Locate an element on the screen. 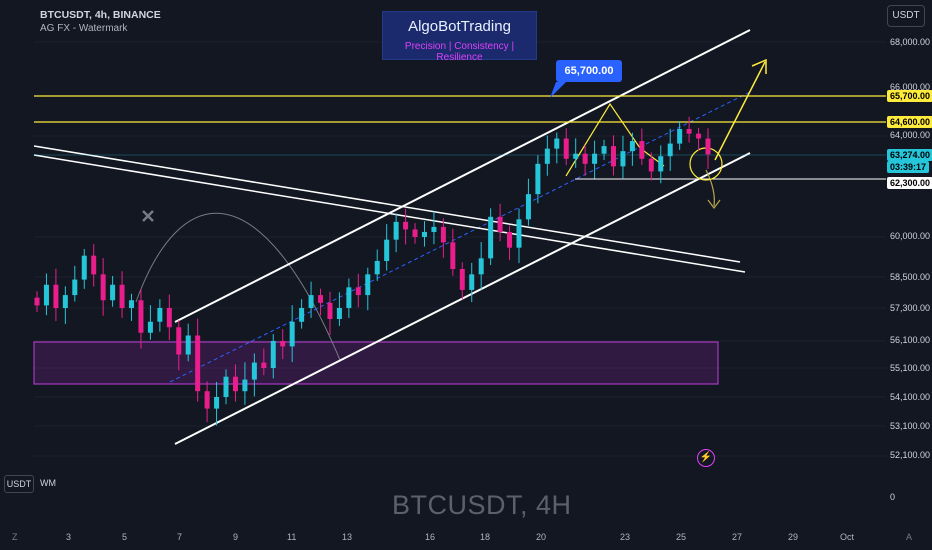 This screenshot has height=550, width=932. time-axis-left-edge: Z is located at coordinates (15, 537).